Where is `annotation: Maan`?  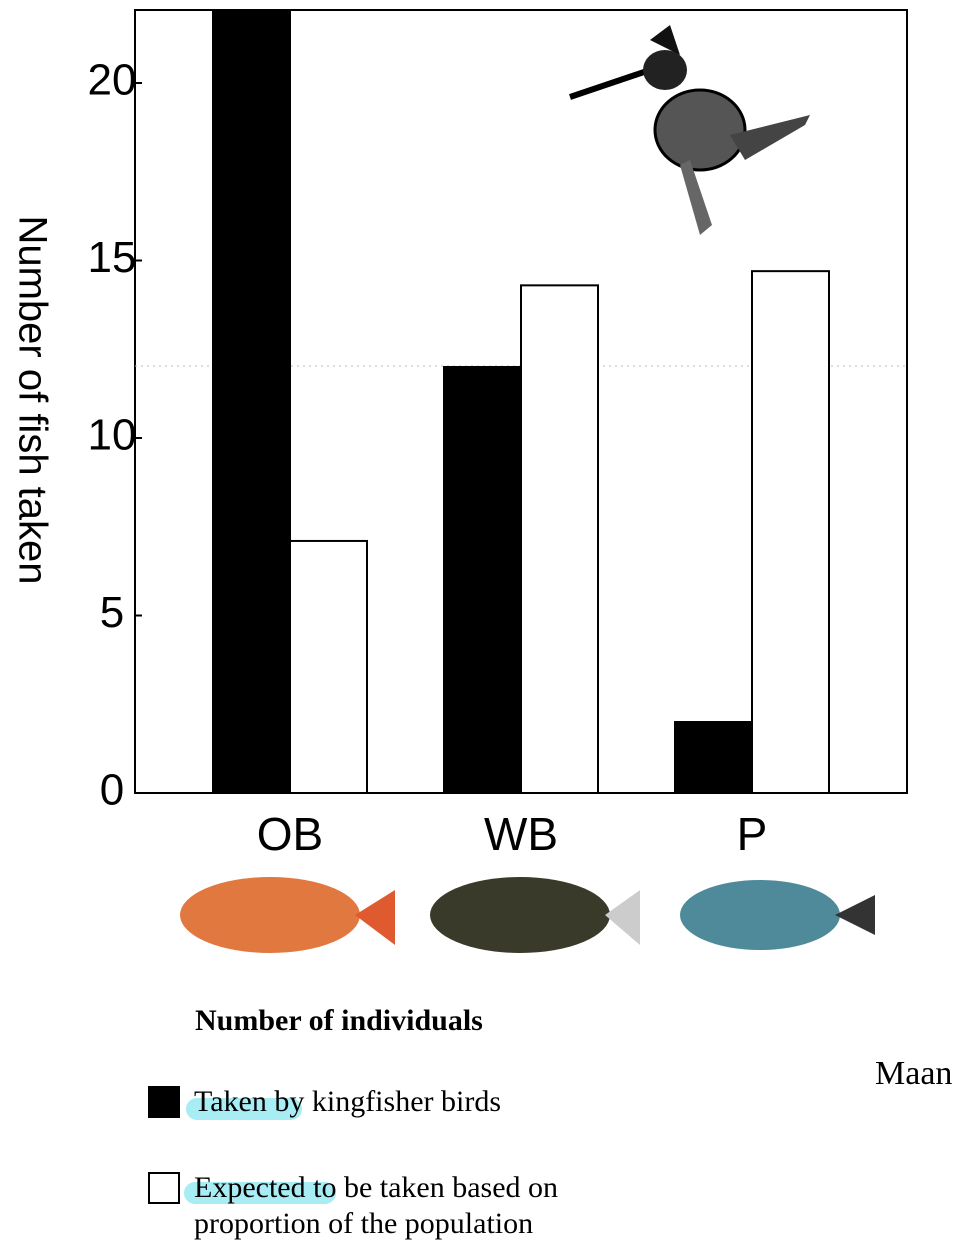
annotation: Maan is located at coordinates (914, 1073).